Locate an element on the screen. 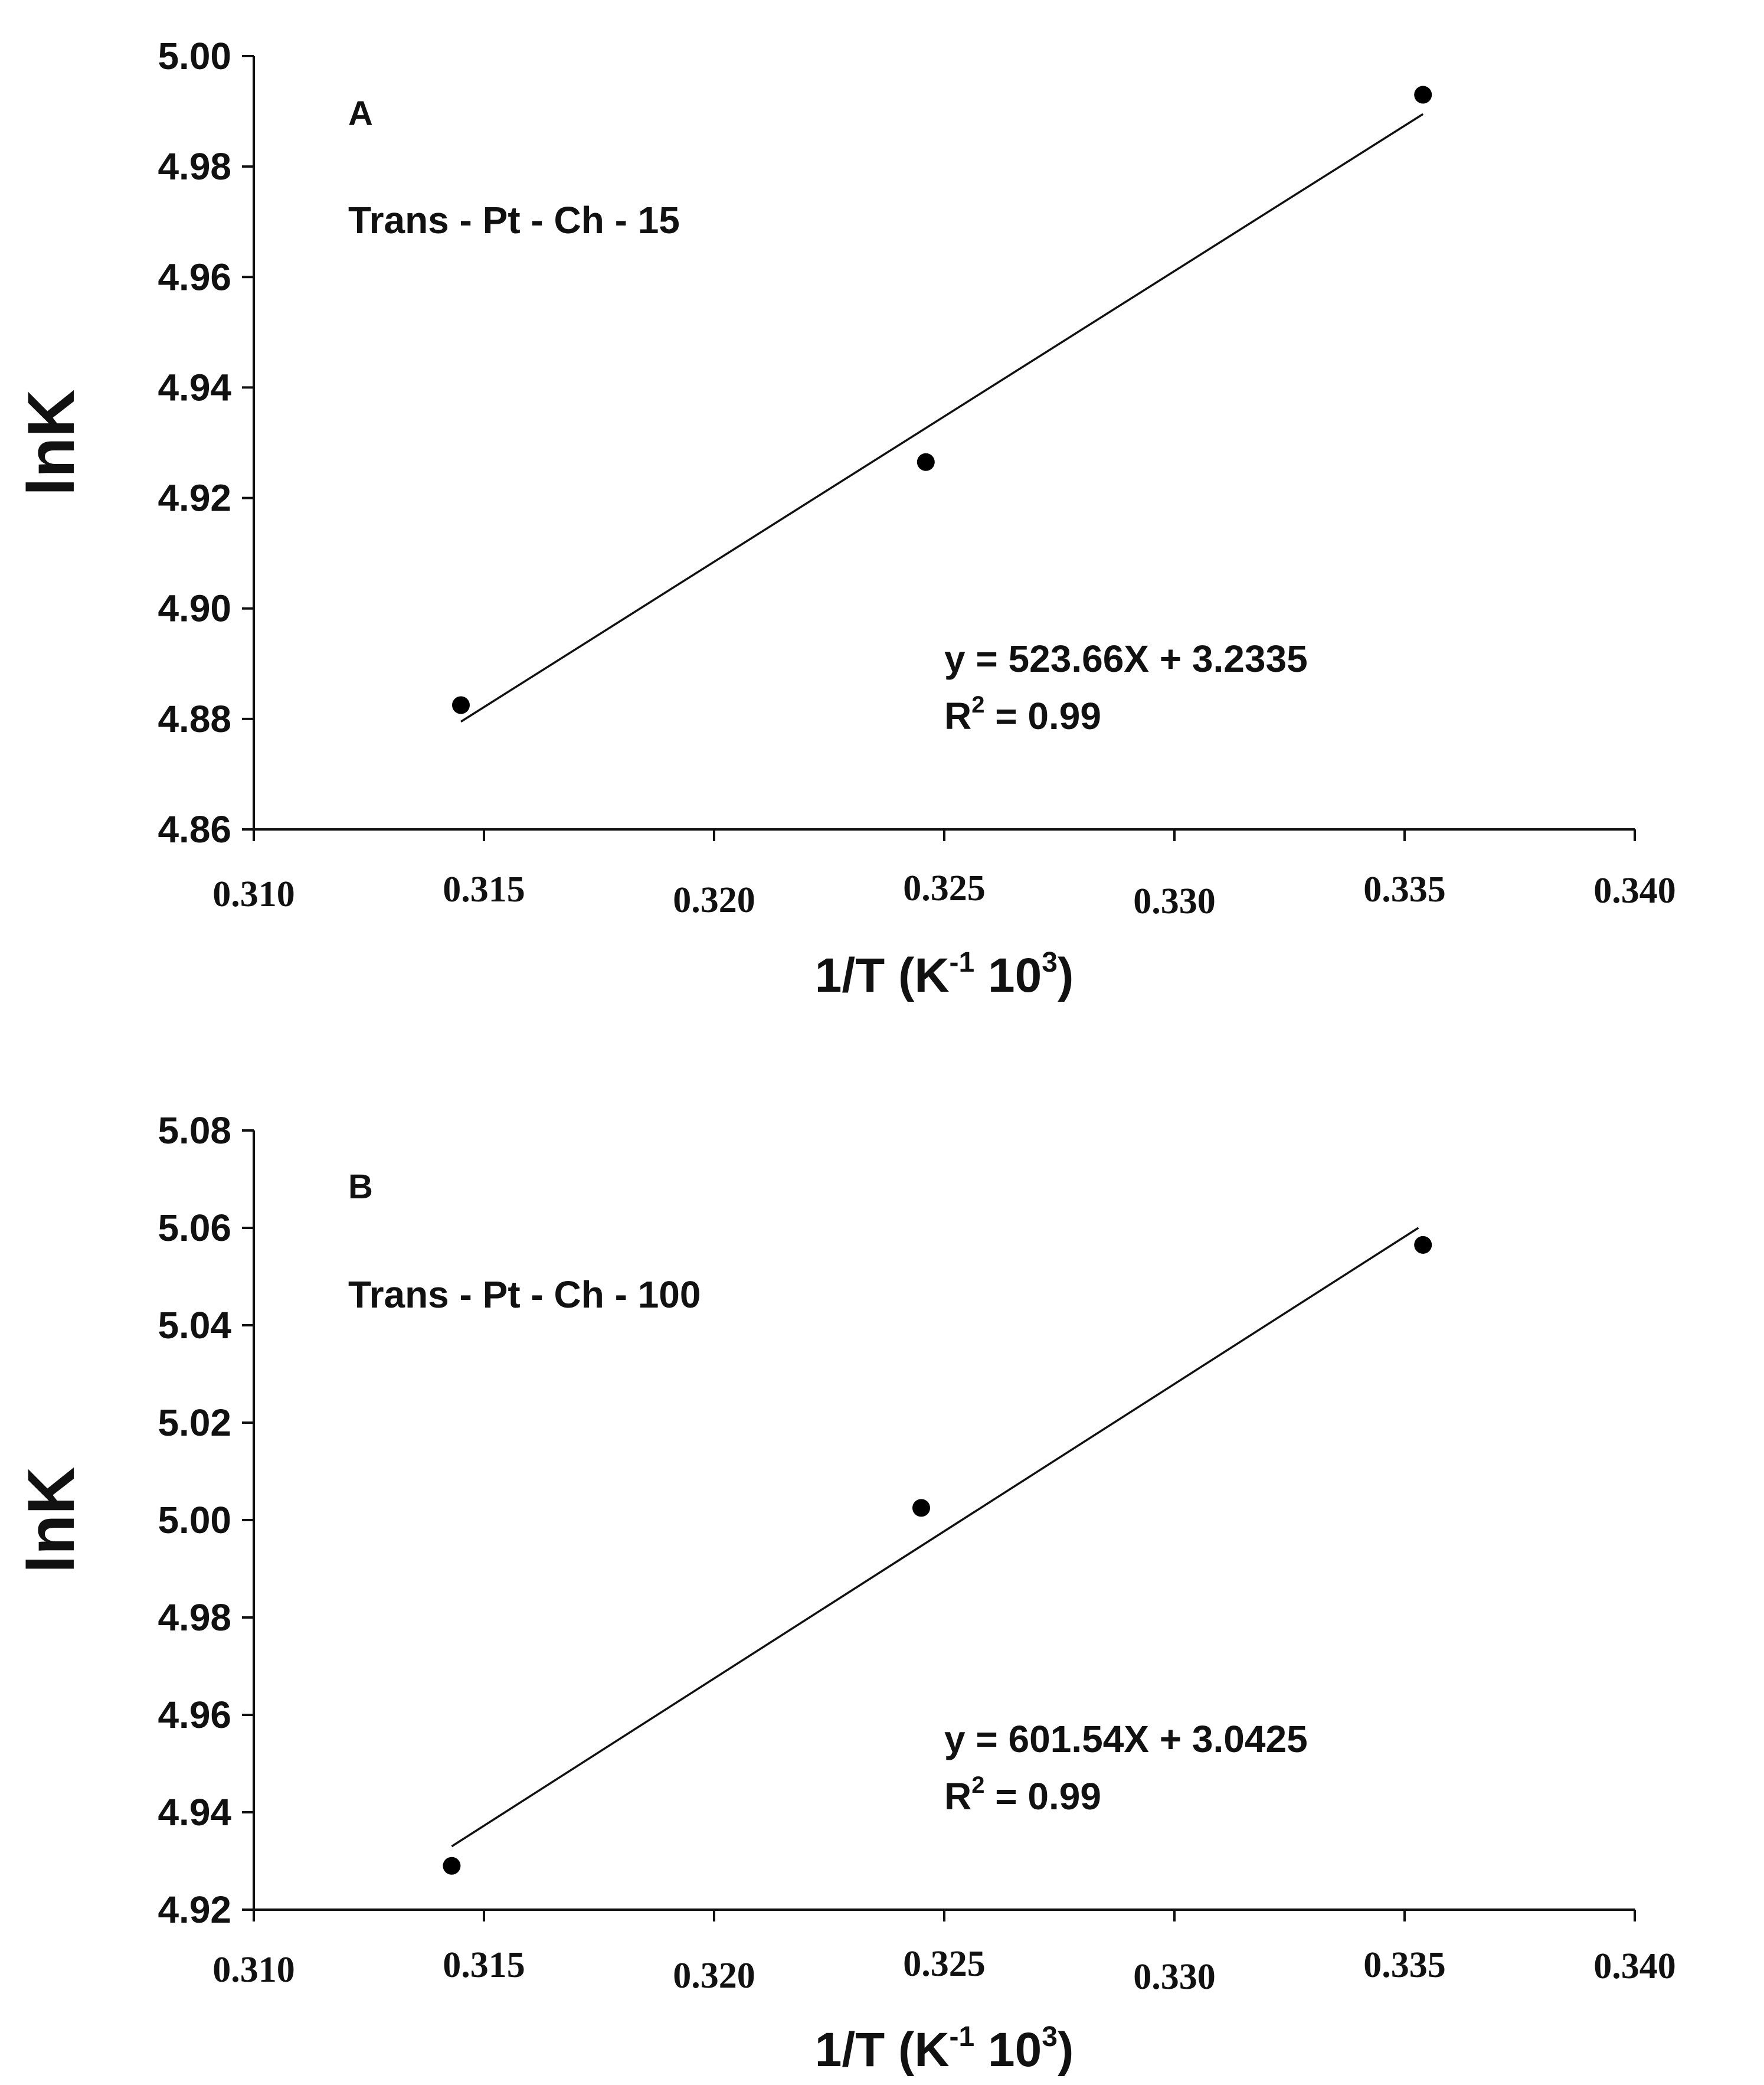 The height and width of the screenshot is (2085, 1764). regression-equation: y = 601.54X + 3.0425 is located at coordinates (1126, 1739).